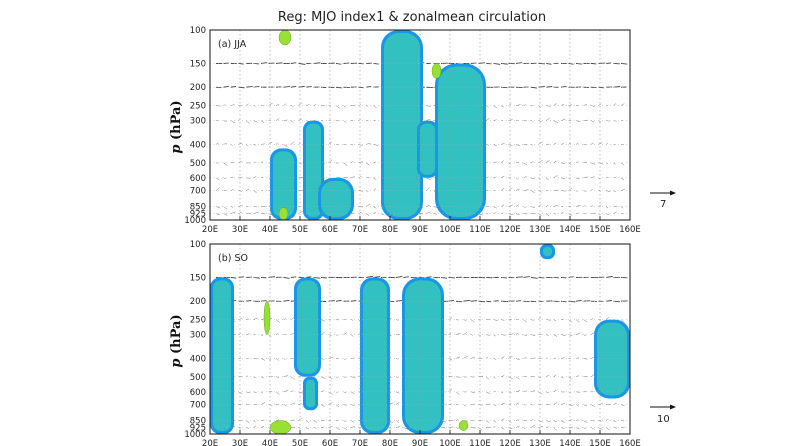 This screenshot has width=800, height=446. What do you see at coordinates (600, 442) in the screenshot?
I see `x-tick-label: 150E` at bounding box center [600, 442].